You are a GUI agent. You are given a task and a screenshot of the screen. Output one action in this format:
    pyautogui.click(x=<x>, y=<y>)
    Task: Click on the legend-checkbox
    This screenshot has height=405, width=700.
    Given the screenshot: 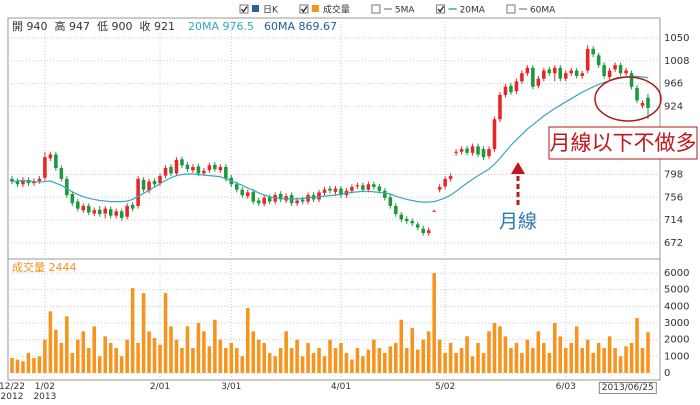 What is the action you would take?
    pyautogui.click(x=304, y=9)
    